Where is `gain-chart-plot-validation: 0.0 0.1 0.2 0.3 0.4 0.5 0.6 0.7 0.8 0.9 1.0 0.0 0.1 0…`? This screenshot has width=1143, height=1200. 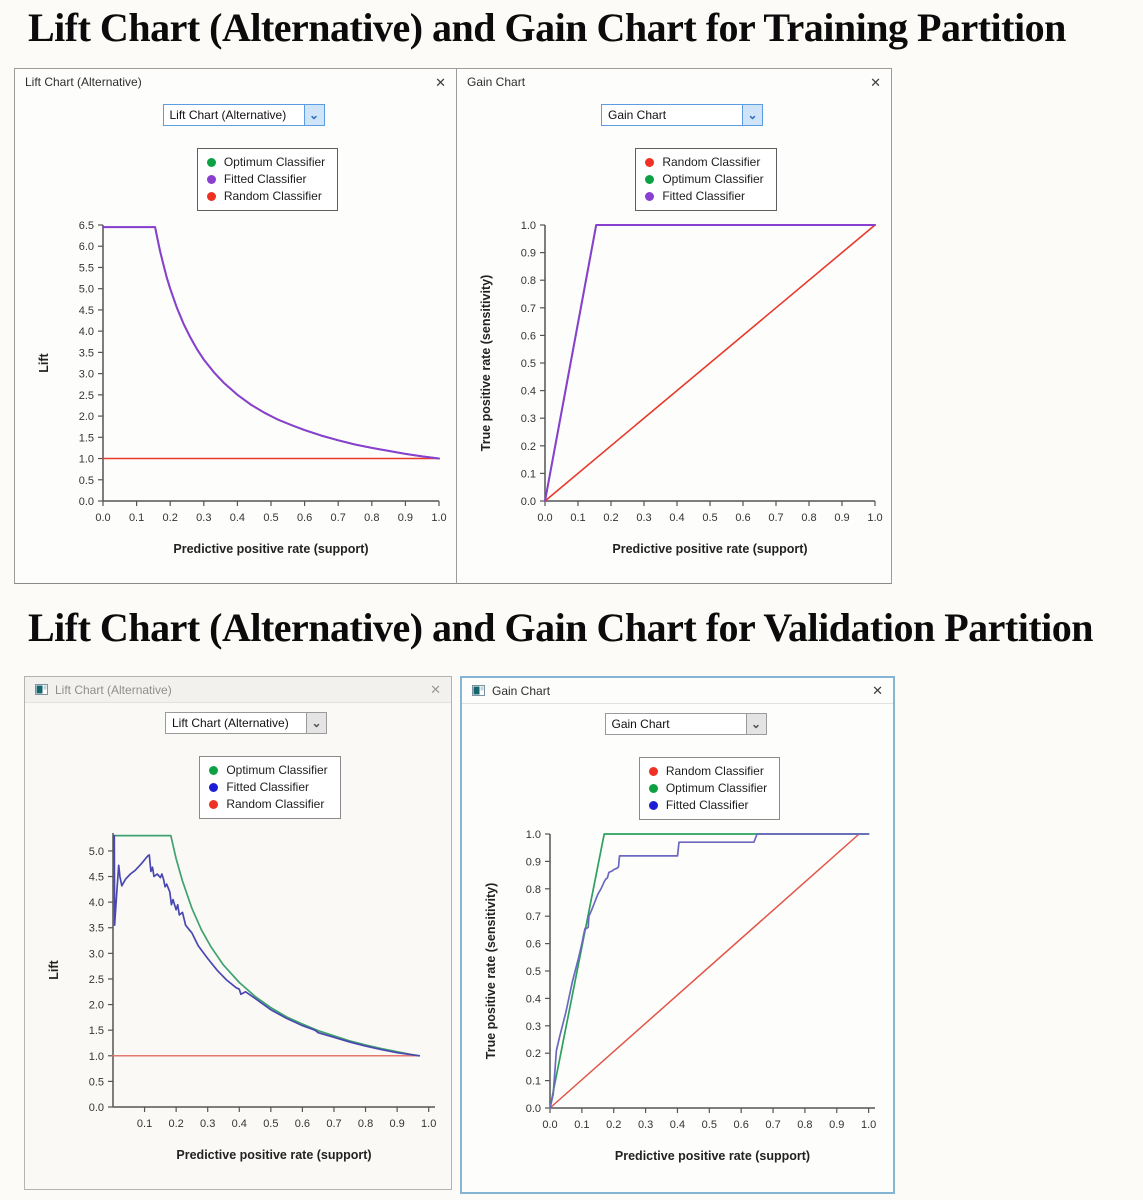 gain-chart-plot-validation: 0.0 0.1 0.2 0.3 0.4 0.5 0.6 0.7 0.8 0.9 1.0 0.0 0.1 0… is located at coordinates (680, 996).